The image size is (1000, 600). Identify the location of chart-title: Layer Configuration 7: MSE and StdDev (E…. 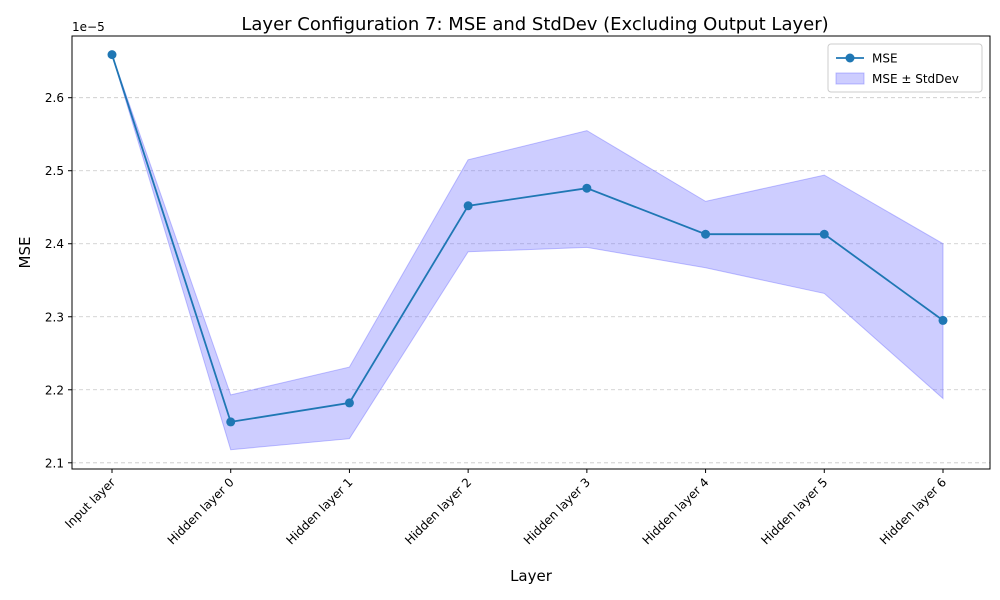
(534, 24).